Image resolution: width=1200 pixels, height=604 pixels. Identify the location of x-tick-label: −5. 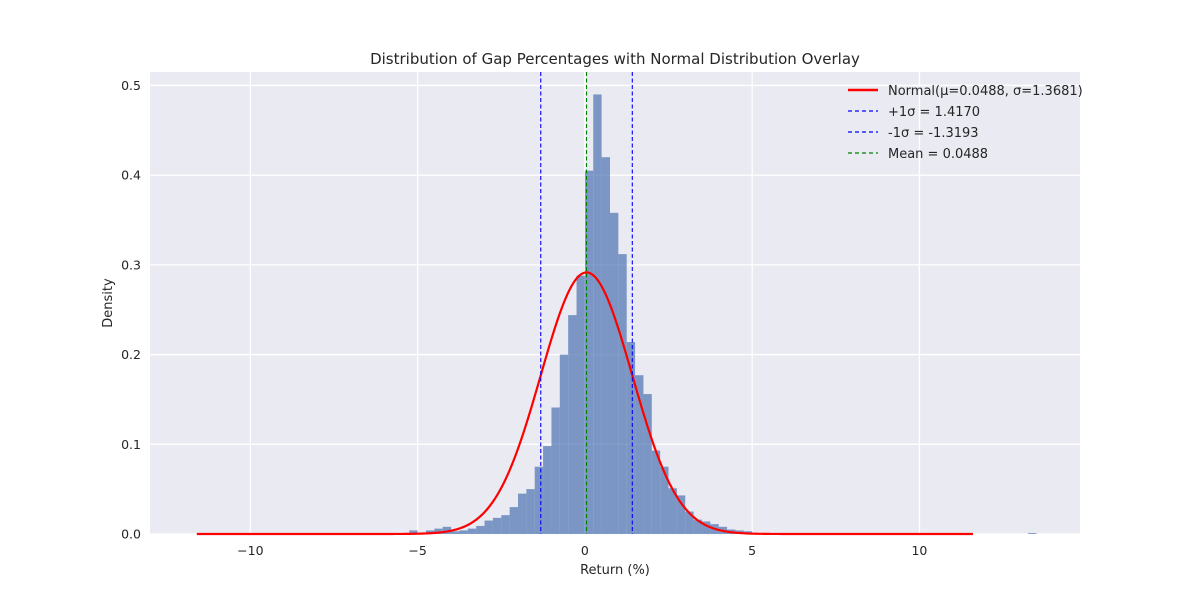
(417, 550).